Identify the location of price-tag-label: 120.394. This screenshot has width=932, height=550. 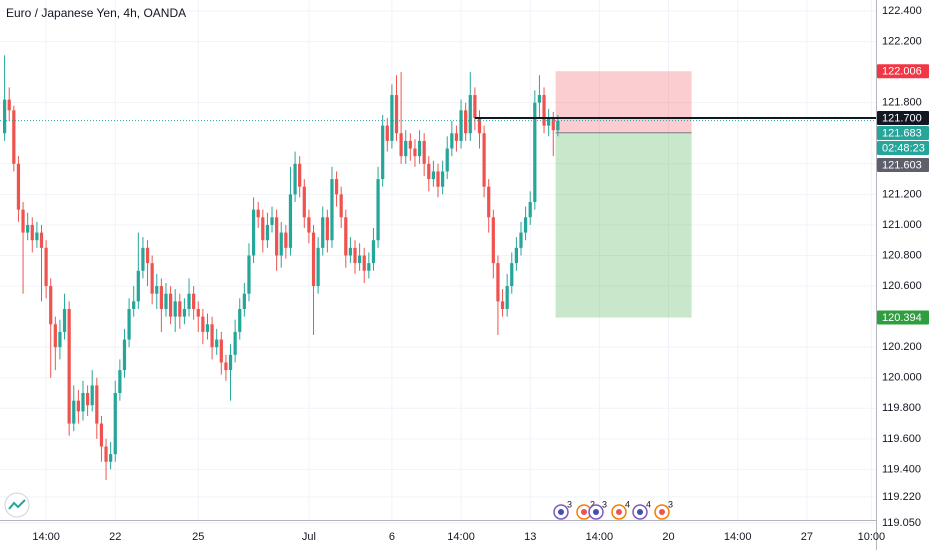
(902, 318).